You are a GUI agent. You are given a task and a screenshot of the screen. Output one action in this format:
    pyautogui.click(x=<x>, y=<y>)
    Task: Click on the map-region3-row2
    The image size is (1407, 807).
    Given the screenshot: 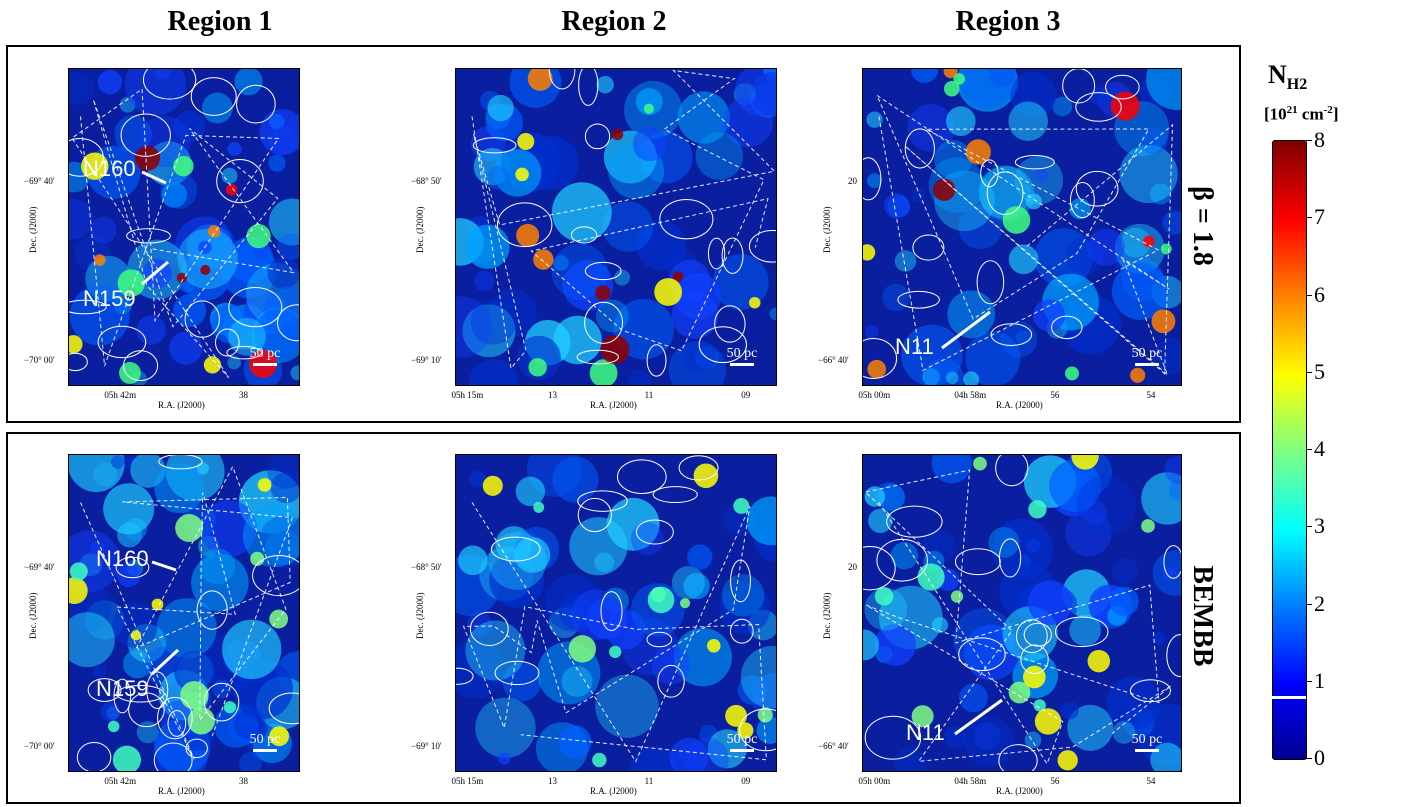 What is the action you would take?
    pyautogui.click(x=1022, y=613)
    